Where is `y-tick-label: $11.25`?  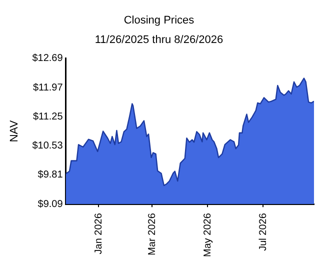
y-tick-label: $11.25 is located at coordinates (48, 116).